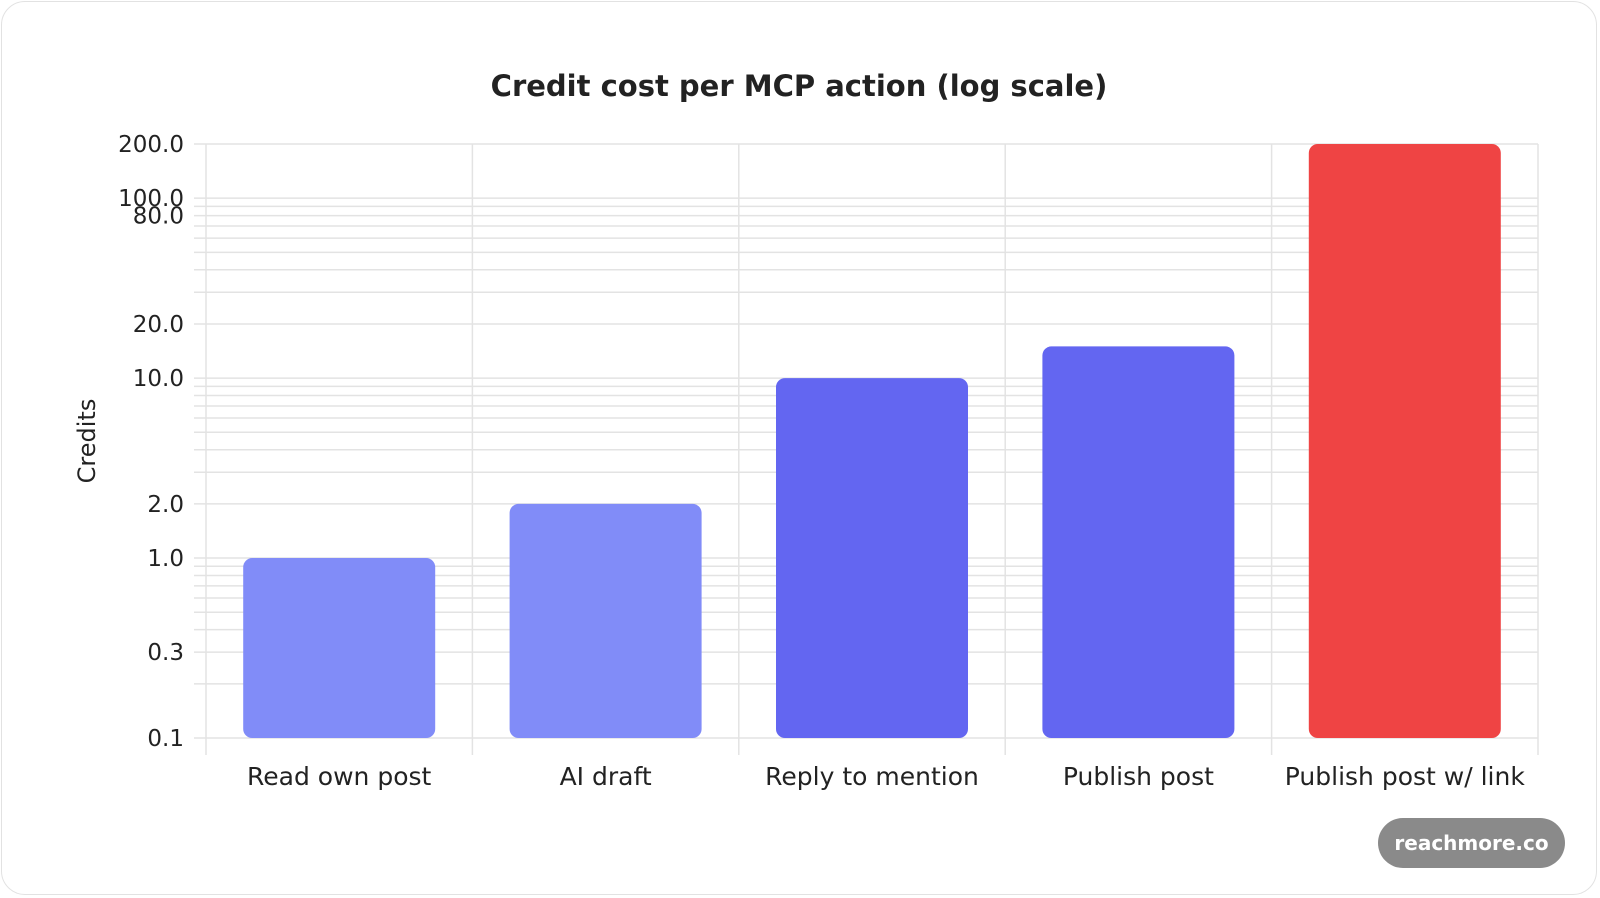 The height and width of the screenshot is (898, 1600). I want to click on y-tick-label: 10.0, so click(158, 379).